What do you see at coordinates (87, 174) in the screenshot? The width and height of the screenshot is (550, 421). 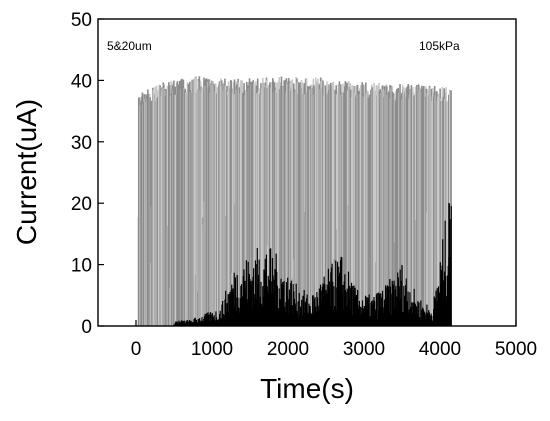 I see `y-axis: 0 10 20 30 40 50` at bounding box center [87, 174].